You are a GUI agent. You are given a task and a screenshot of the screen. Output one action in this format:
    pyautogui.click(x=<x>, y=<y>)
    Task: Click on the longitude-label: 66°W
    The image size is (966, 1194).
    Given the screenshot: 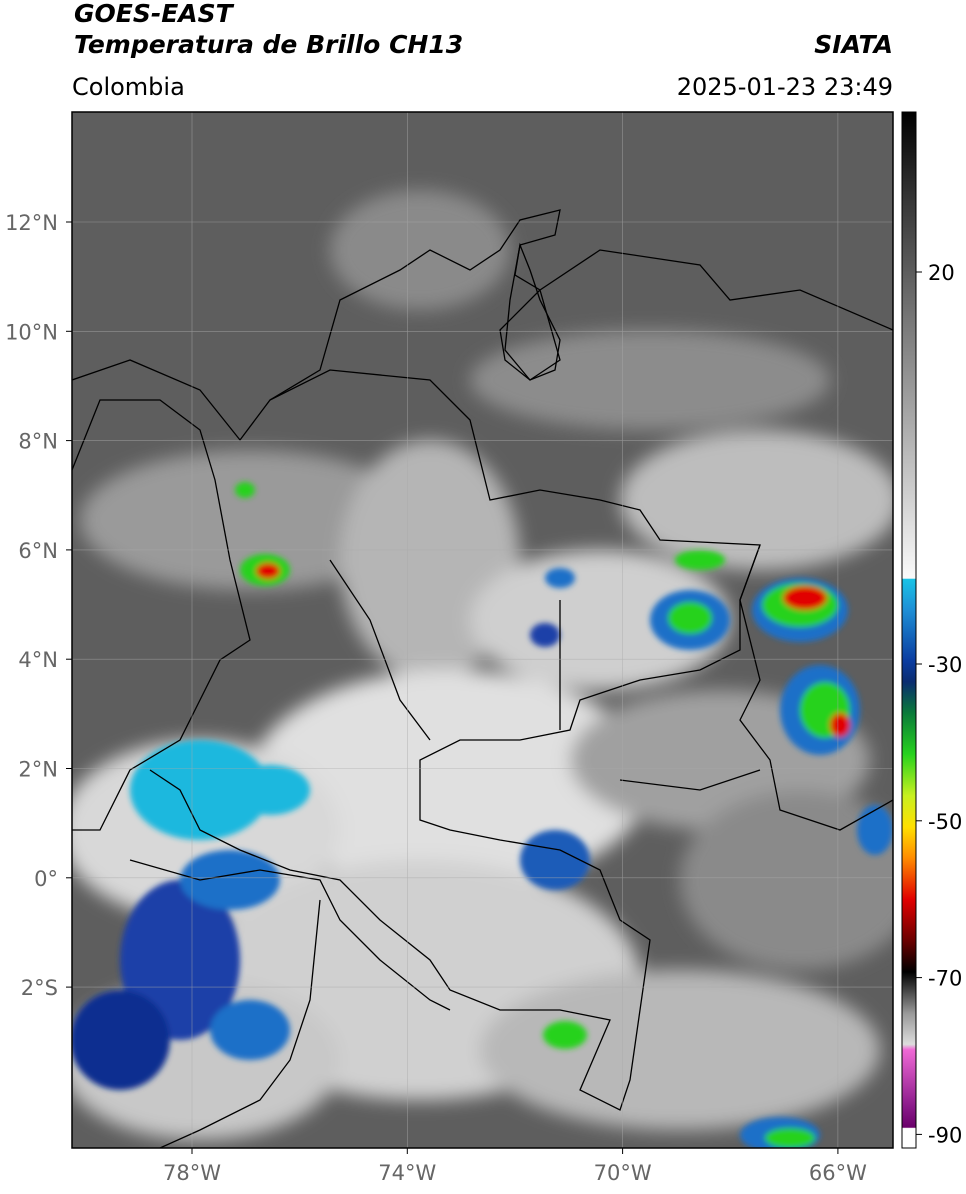 What is the action you would take?
    pyautogui.click(x=838, y=1173)
    